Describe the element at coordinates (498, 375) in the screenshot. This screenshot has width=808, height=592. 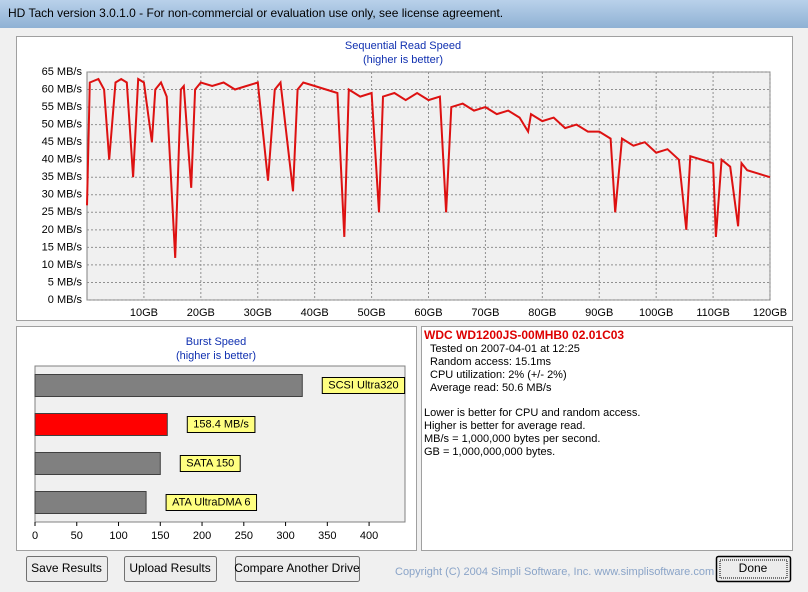
I see `info-line: CPU utilization: 2% (+/- 2%)` at that location.